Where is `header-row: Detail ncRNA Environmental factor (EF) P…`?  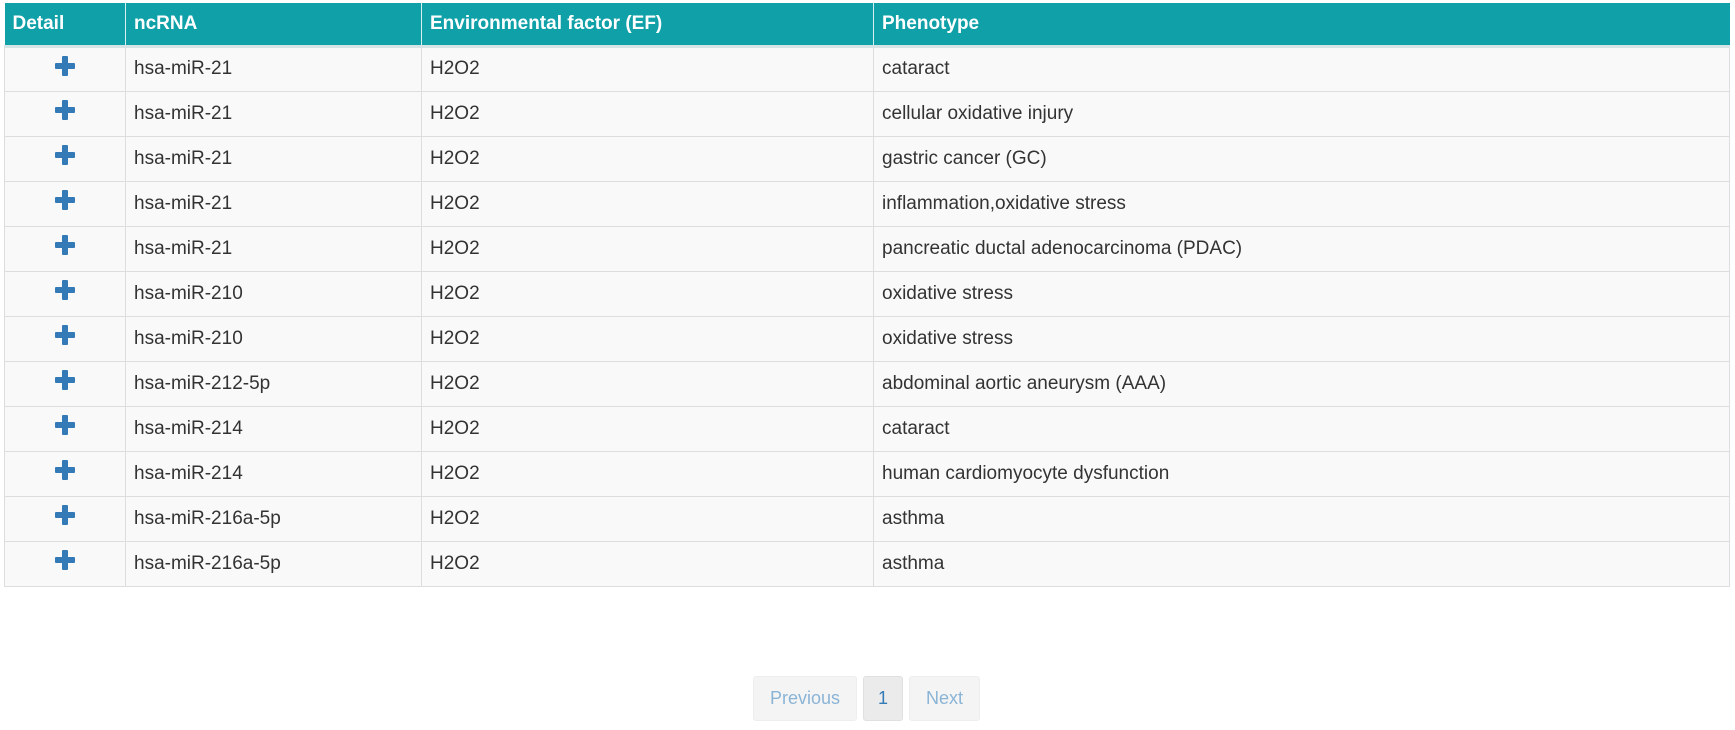 header-row: Detail ncRNA Environmental factor (EF) P… is located at coordinates (867, 25).